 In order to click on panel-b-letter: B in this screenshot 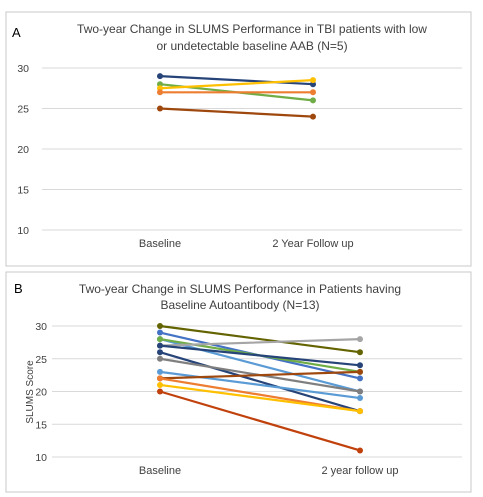, I will do `click(18, 288)`.